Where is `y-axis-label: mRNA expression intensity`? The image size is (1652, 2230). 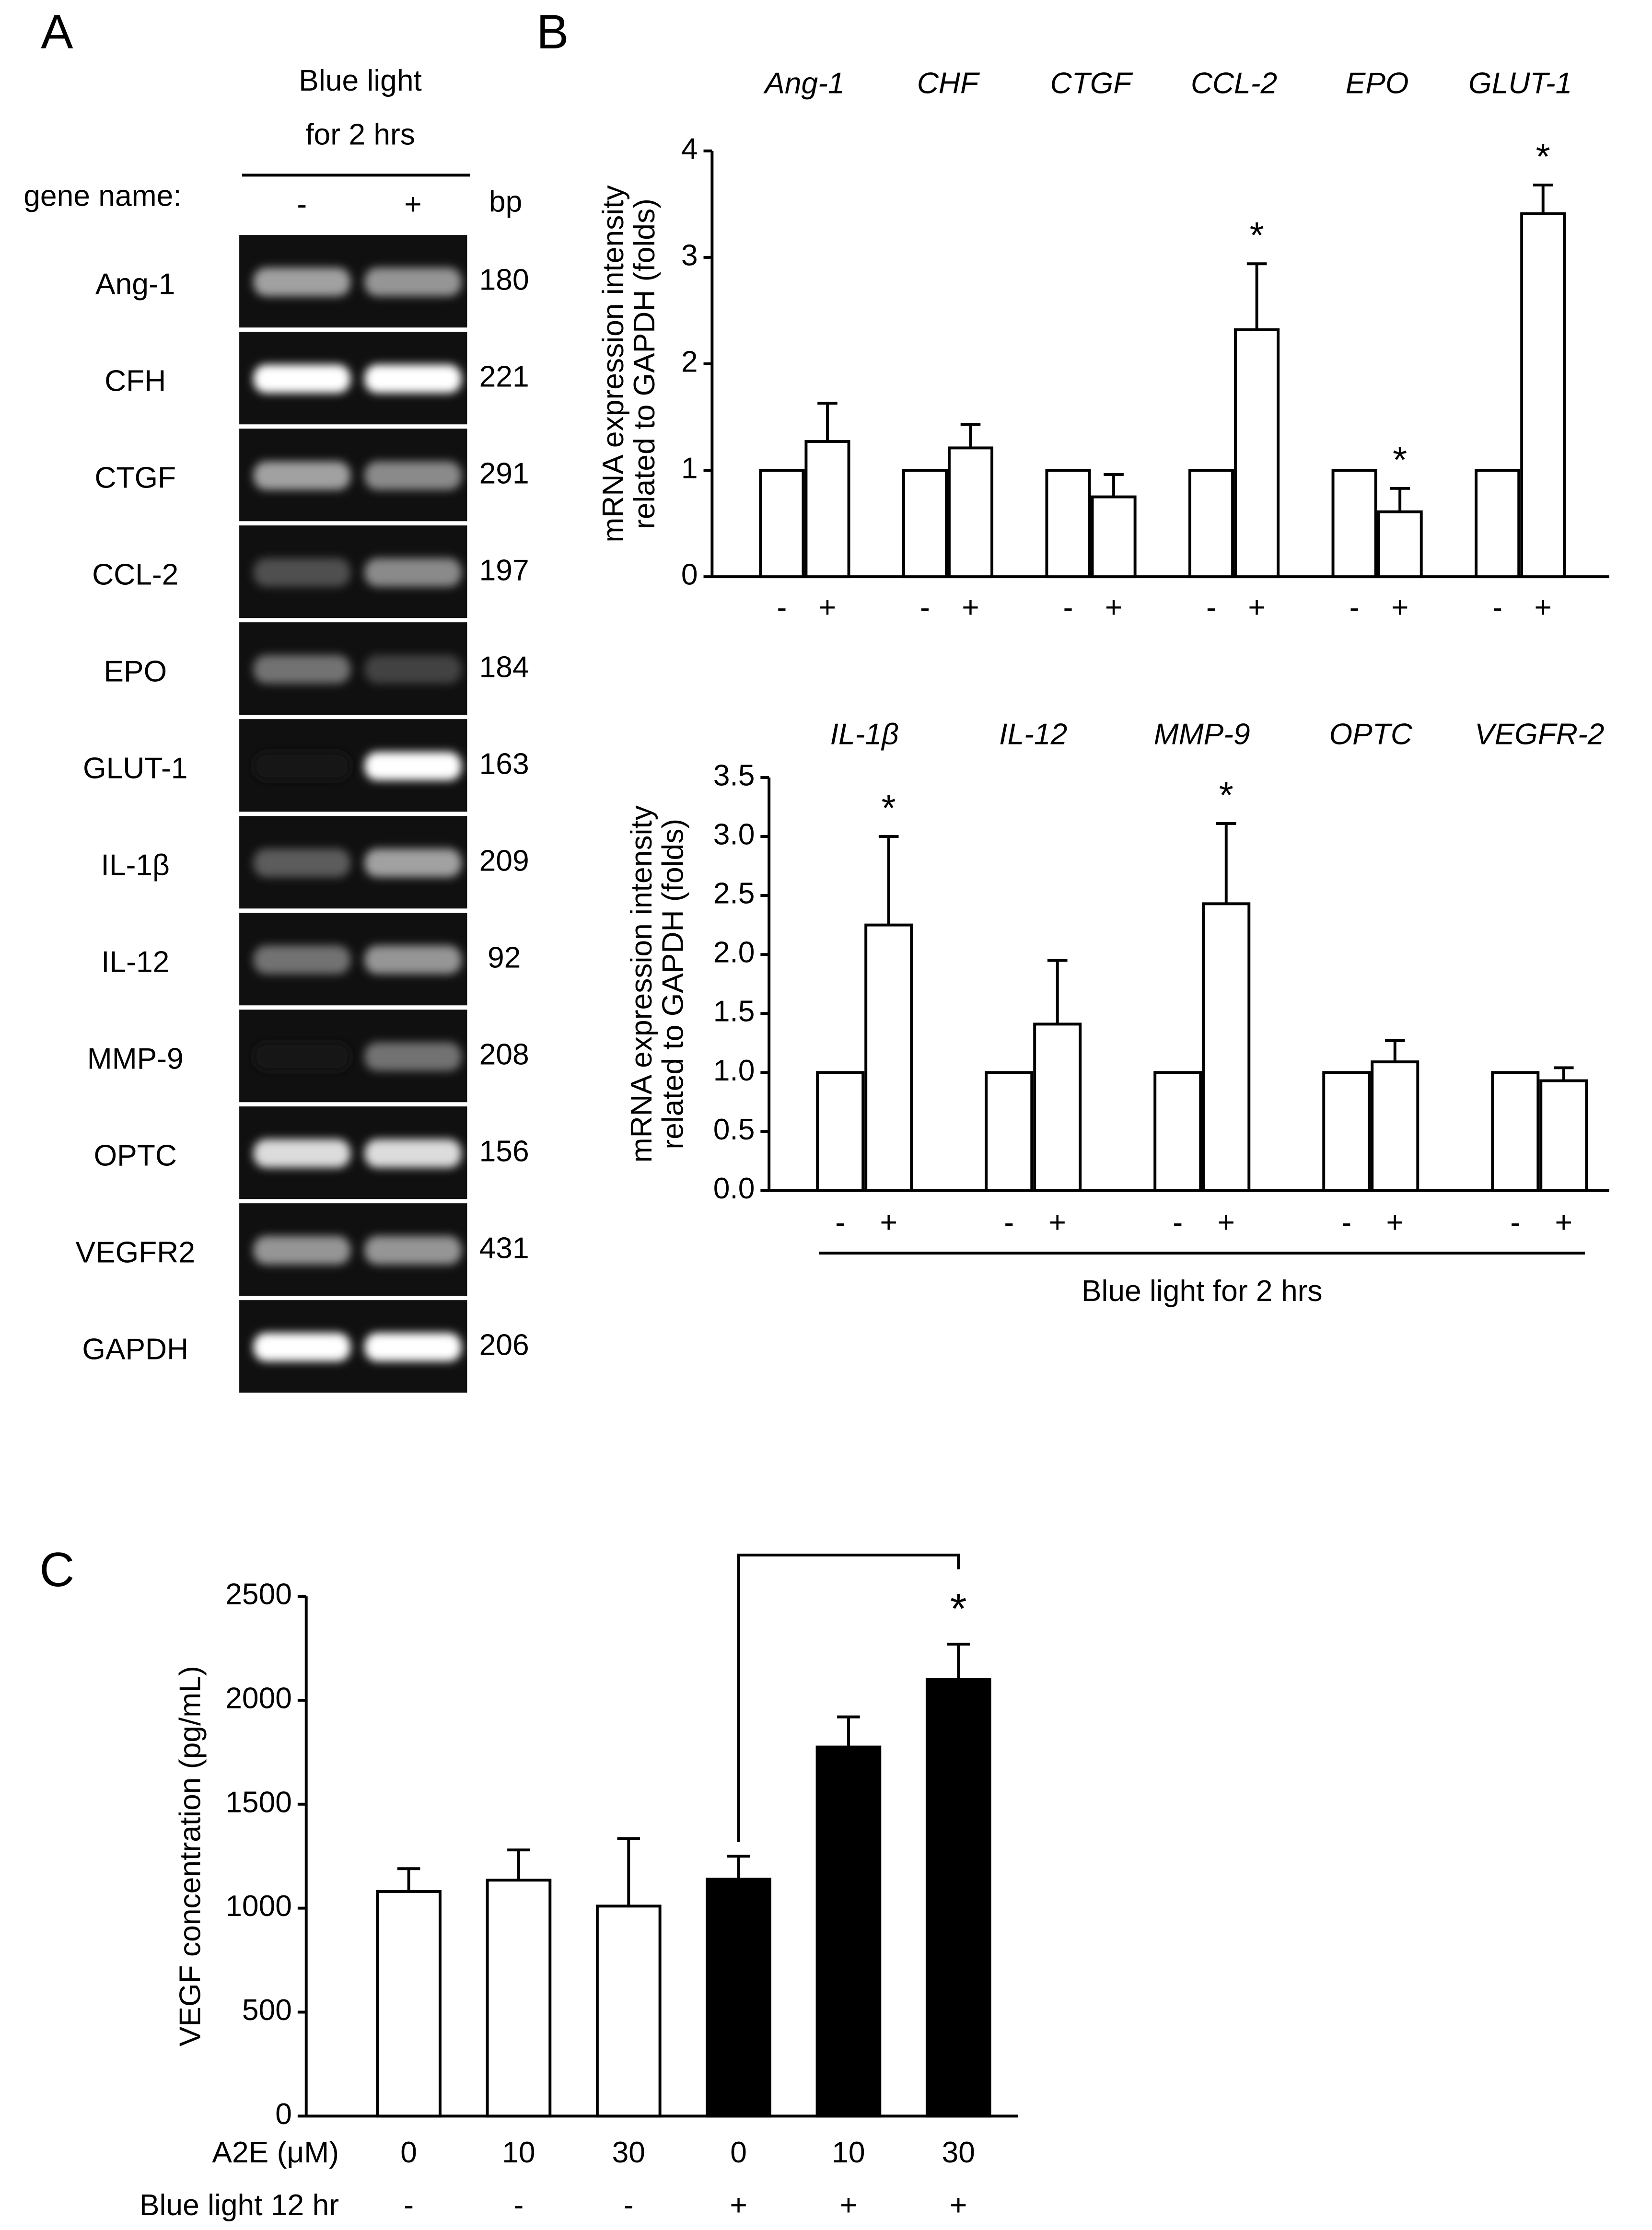
y-axis-label: mRNA expression intensity is located at coordinates (613, 364).